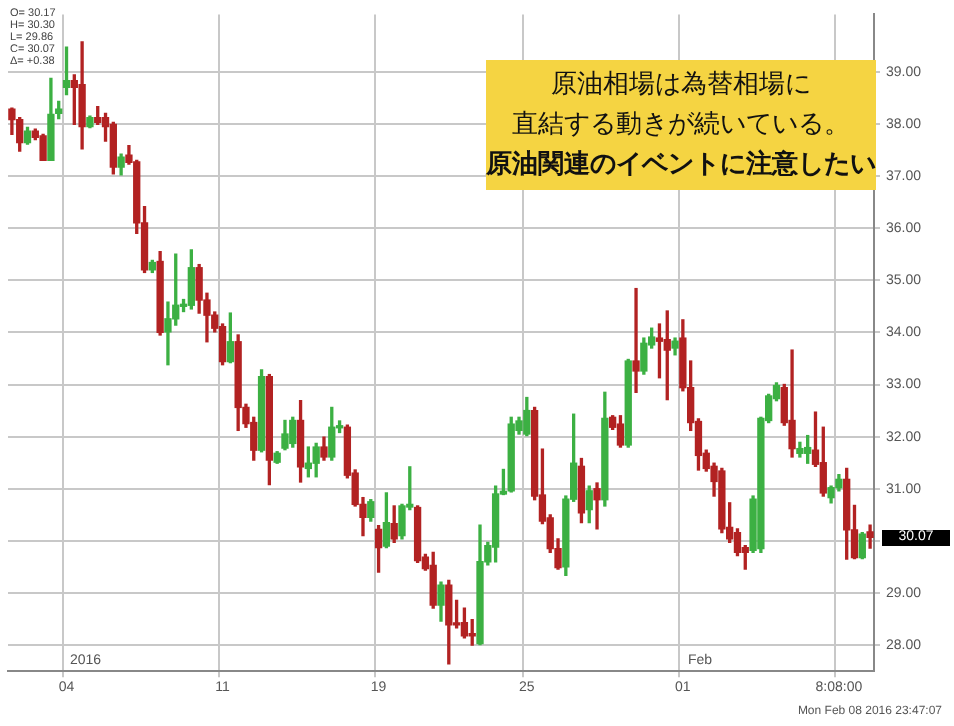  I want to click on annotation: 直結する動きが続いている。, so click(681, 126).